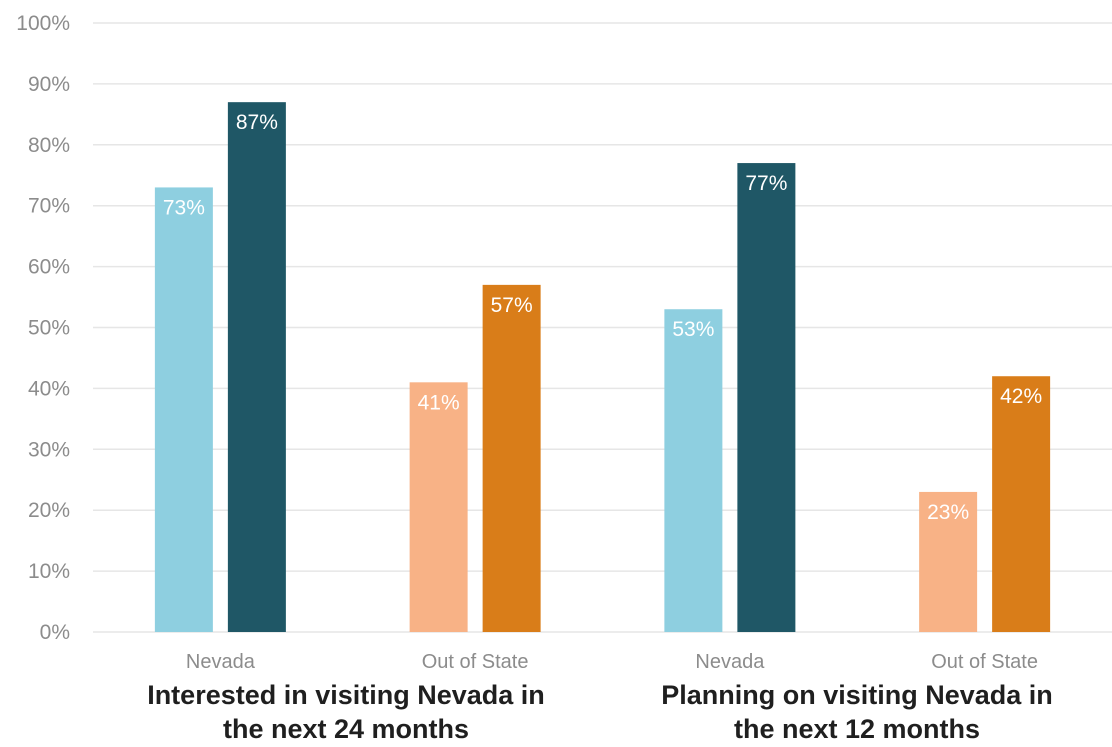 This screenshot has height=747, width=1112. What do you see at coordinates (612, 662) in the screenshot?
I see `category-labels: Nevada Out of State Nevada Out of State` at bounding box center [612, 662].